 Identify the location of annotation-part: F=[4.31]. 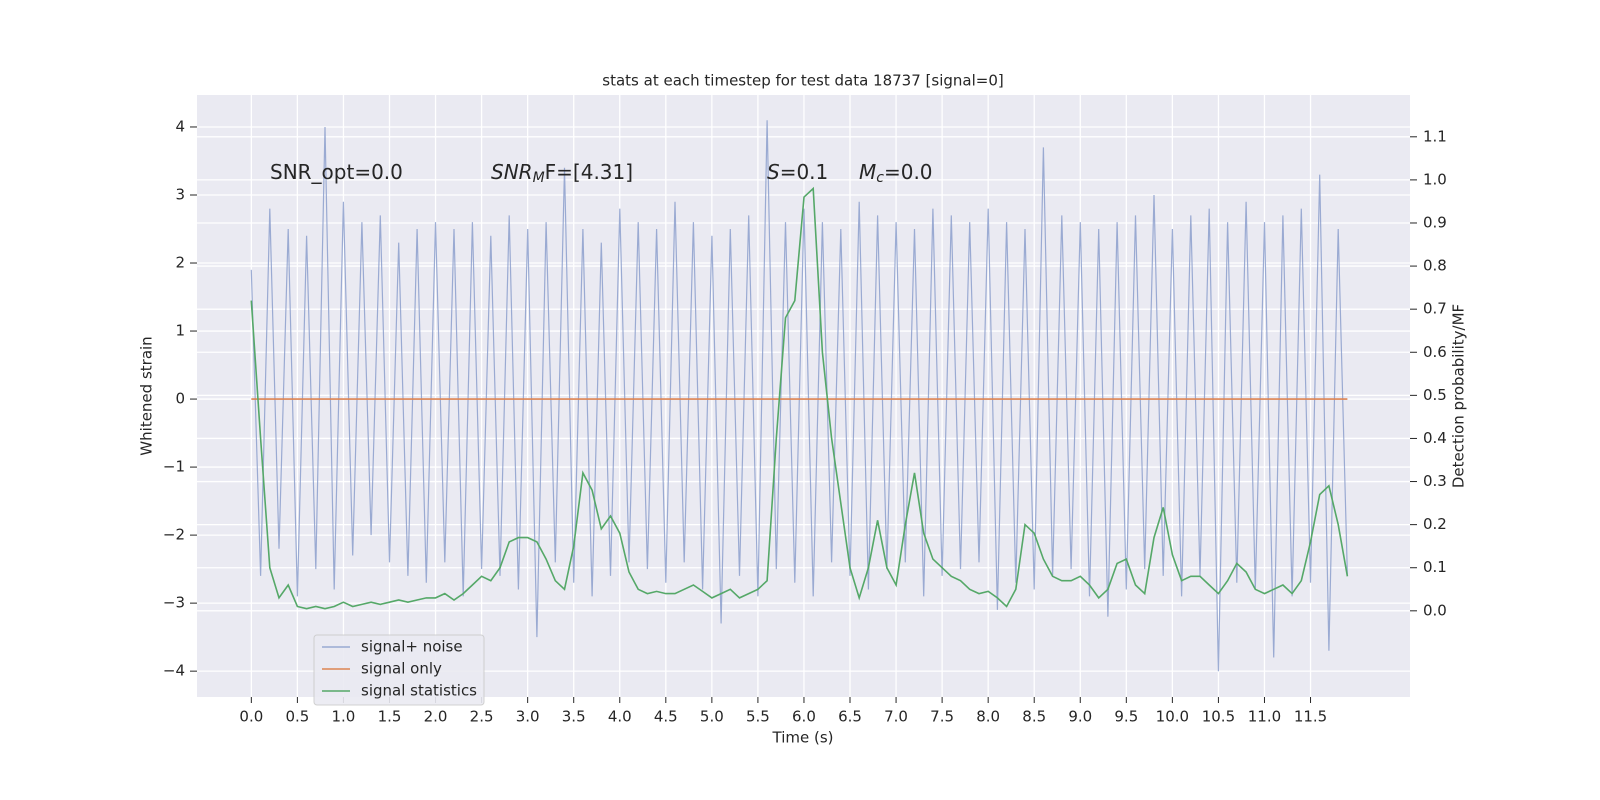
(589, 172).